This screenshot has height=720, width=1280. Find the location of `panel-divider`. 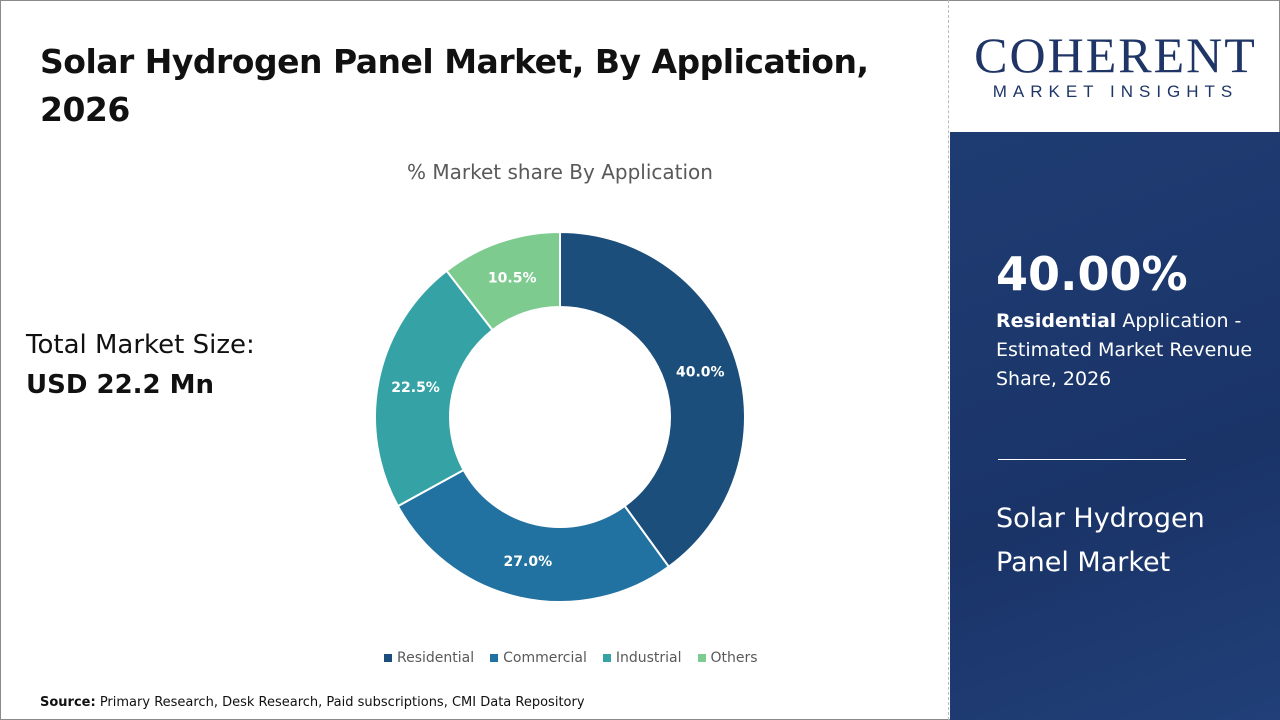

panel-divider is located at coordinates (1092, 459).